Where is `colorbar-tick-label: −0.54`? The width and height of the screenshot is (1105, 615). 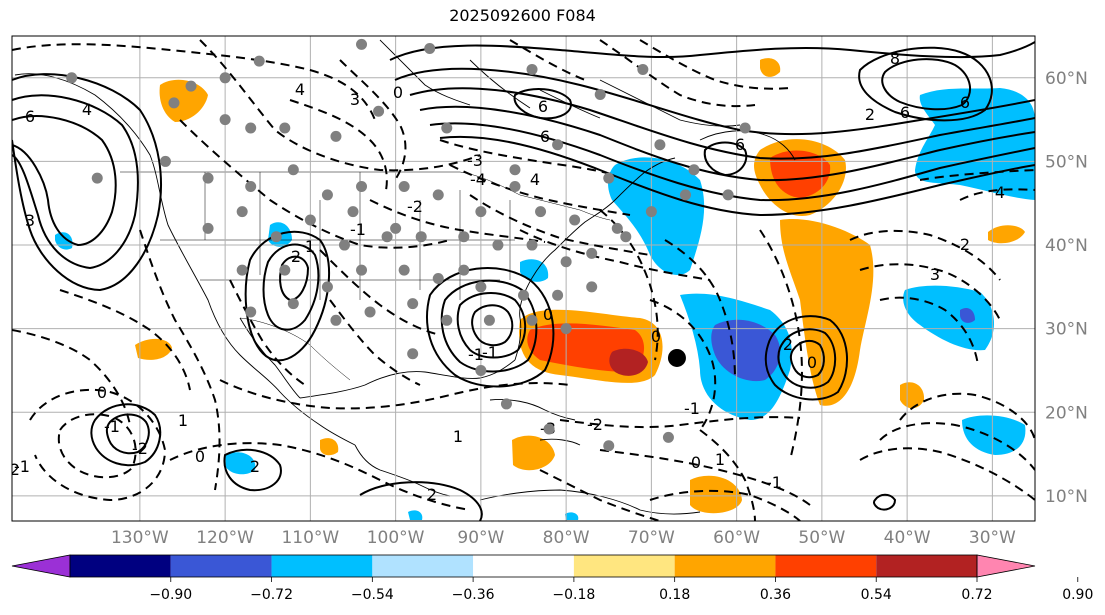 colorbar-tick-label: −0.54 is located at coordinates (372, 595).